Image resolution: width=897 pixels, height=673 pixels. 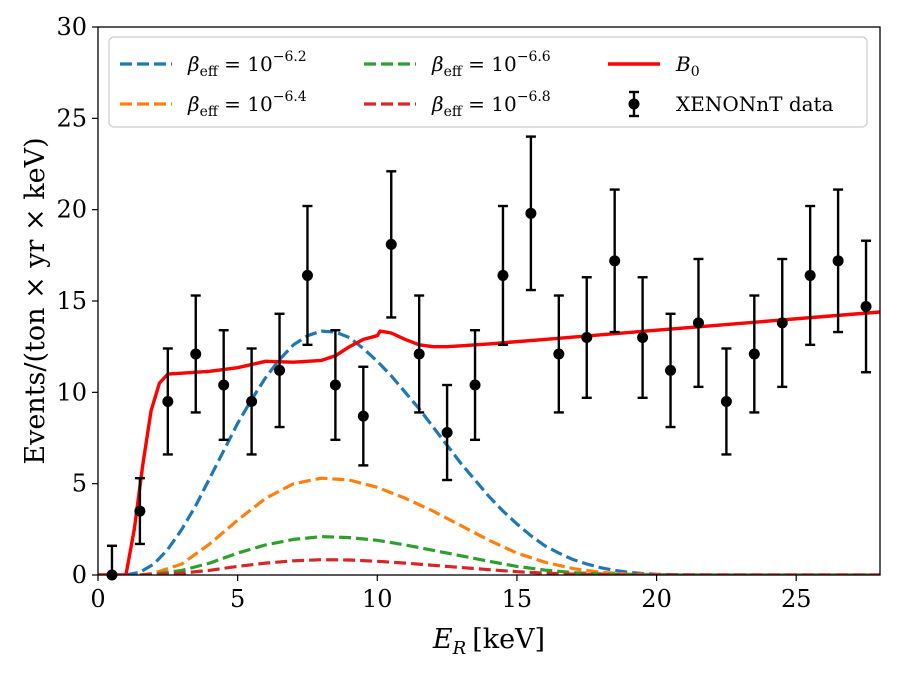 What do you see at coordinates (97, 599) in the screenshot?
I see `x-tick-label: 0` at bounding box center [97, 599].